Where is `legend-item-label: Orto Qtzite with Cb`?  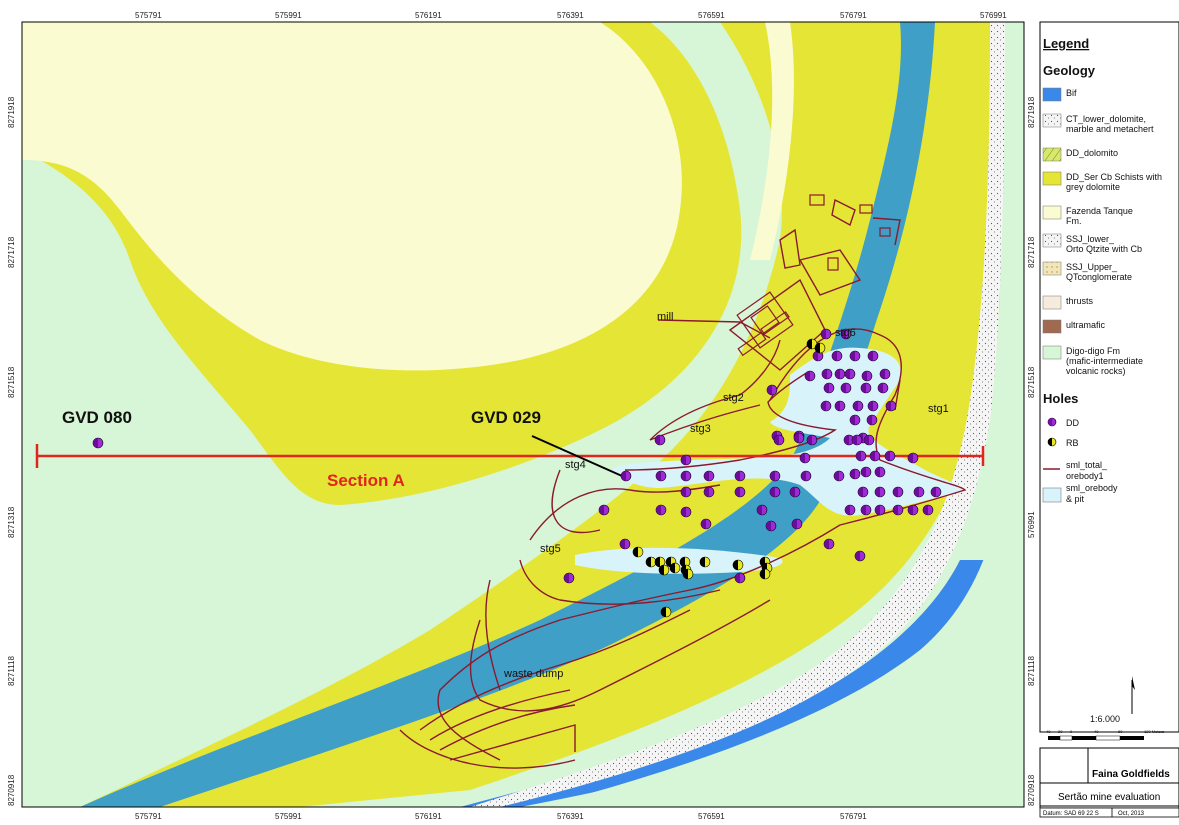
legend-item-label: Orto Qtzite with Cb is located at coordinates (1104, 249).